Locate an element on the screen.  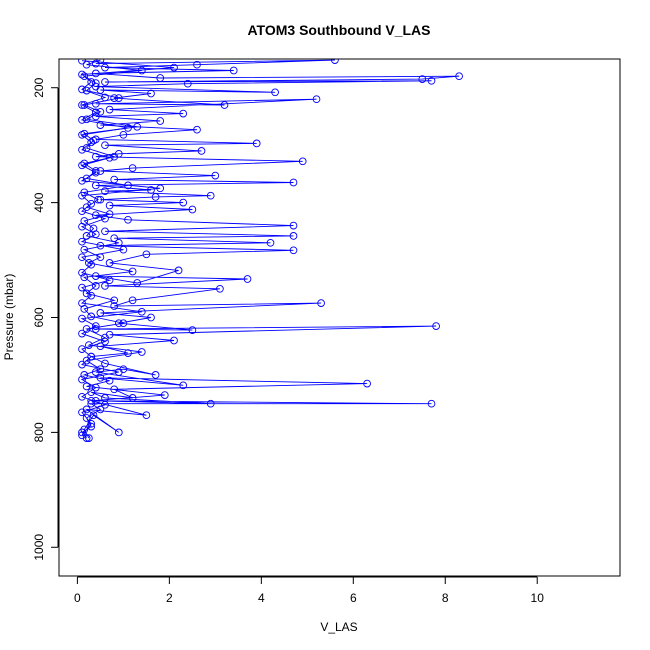
series-line is located at coordinates (123, 249).